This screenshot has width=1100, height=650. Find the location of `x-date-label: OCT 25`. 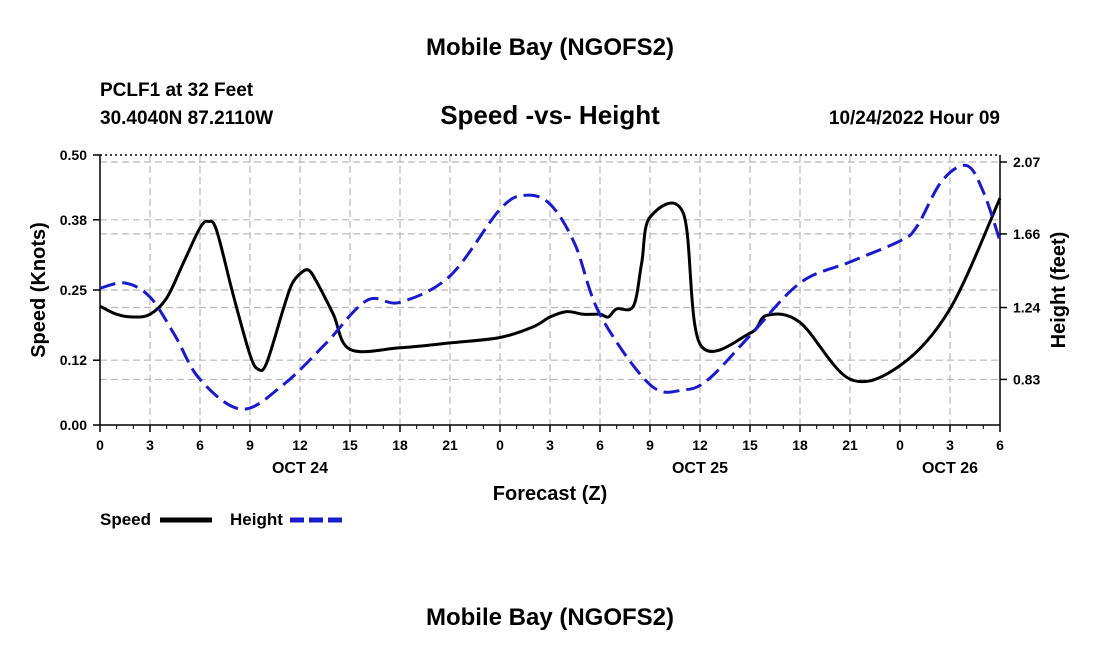

x-date-label: OCT 25 is located at coordinates (700, 468).